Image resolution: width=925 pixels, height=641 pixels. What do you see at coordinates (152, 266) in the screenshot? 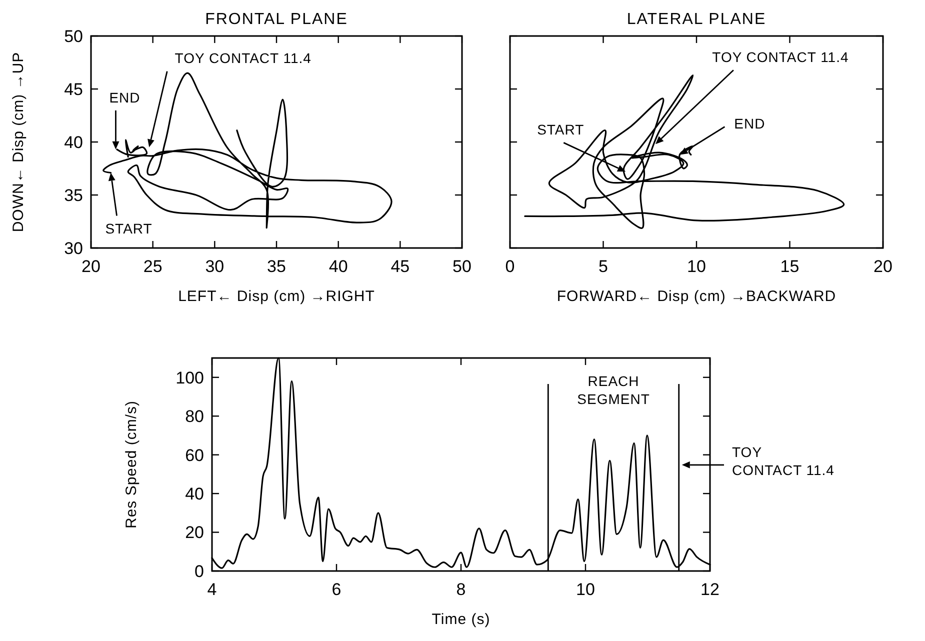
I see `x-tick-label: 25` at bounding box center [152, 266].